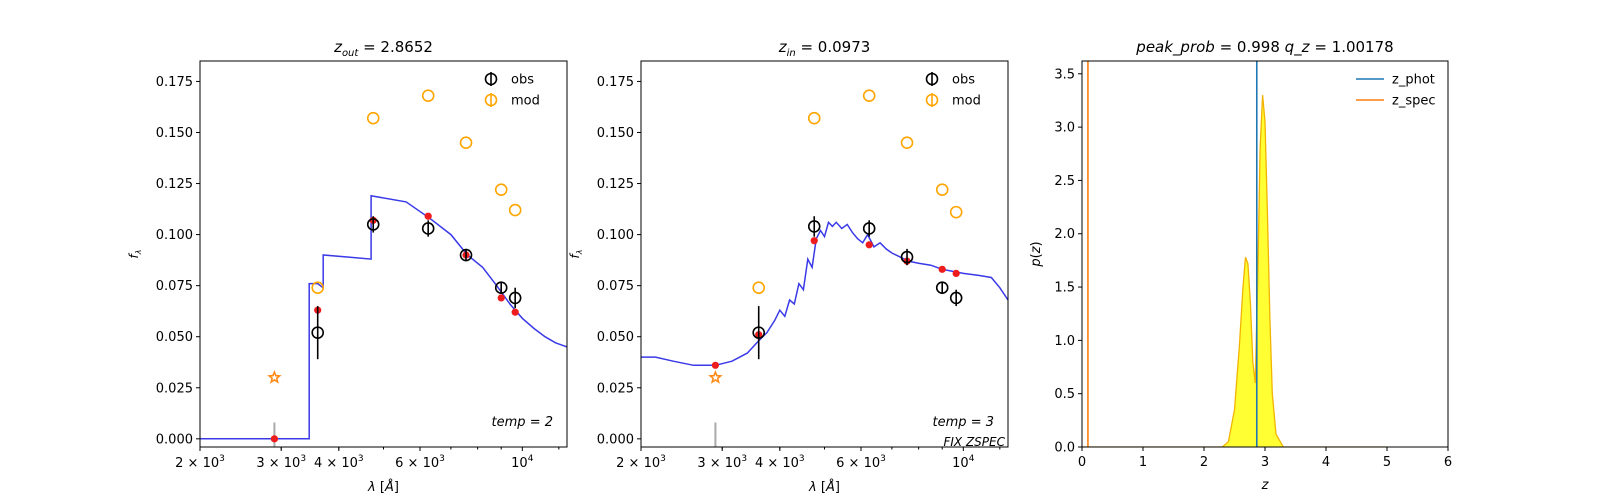 The image size is (1600, 500). What do you see at coordinates (615, 82) in the screenshot?
I see `y-tick-label: 0.175` at bounding box center [615, 82].